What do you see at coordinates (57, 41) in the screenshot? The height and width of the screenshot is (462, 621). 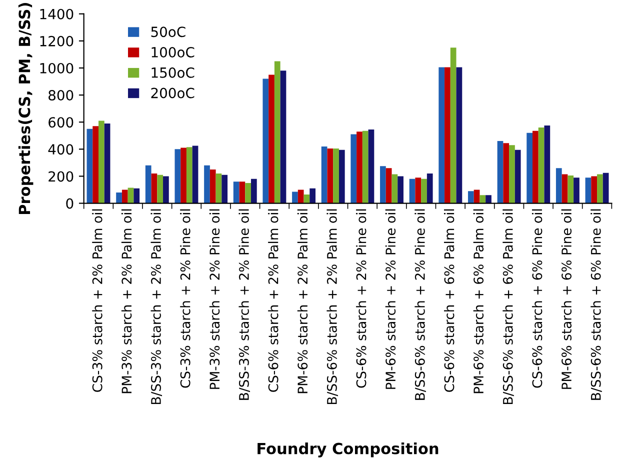 I see `y-tick-label: 1200` at bounding box center [57, 41].